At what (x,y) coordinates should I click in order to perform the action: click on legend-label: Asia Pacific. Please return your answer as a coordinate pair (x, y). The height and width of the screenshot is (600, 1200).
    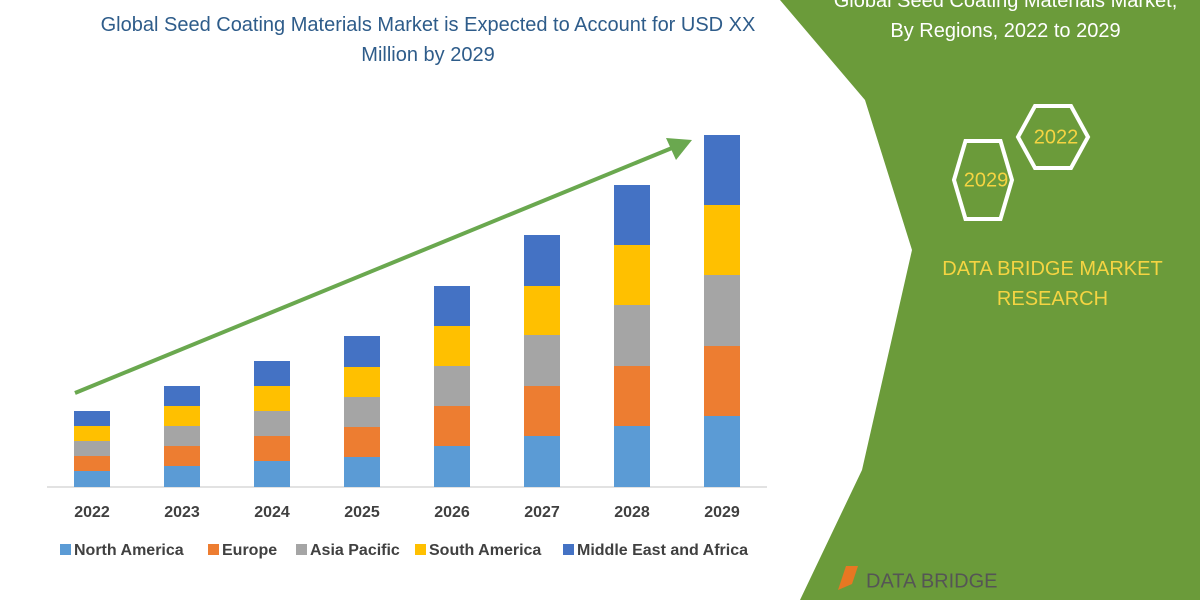
    Looking at the image, I should click on (355, 550).